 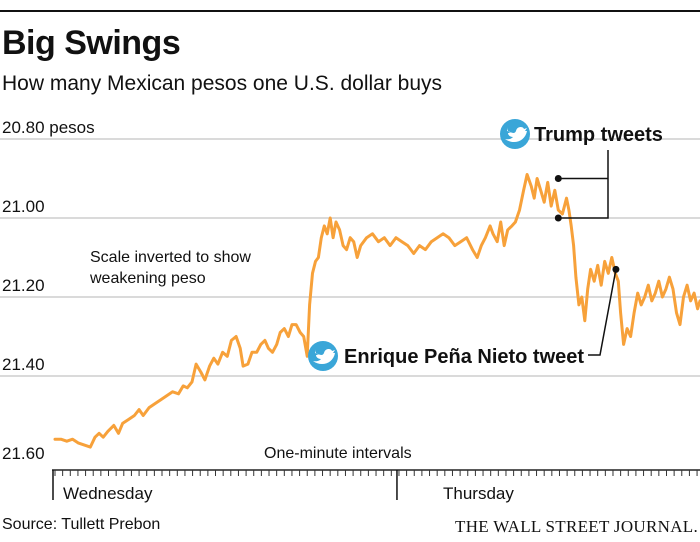 I want to click on y-tick-label: 21.40, so click(x=23, y=364).